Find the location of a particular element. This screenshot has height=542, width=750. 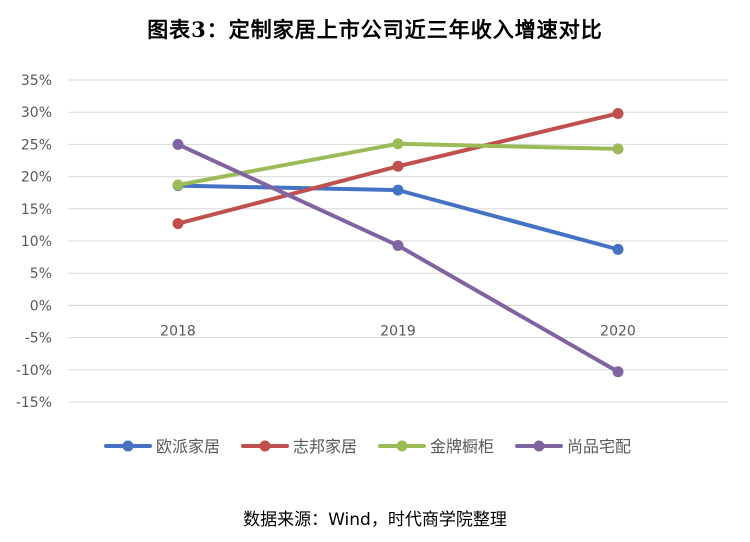

x-tick-label: 2020 is located at coordinates (618, 331).